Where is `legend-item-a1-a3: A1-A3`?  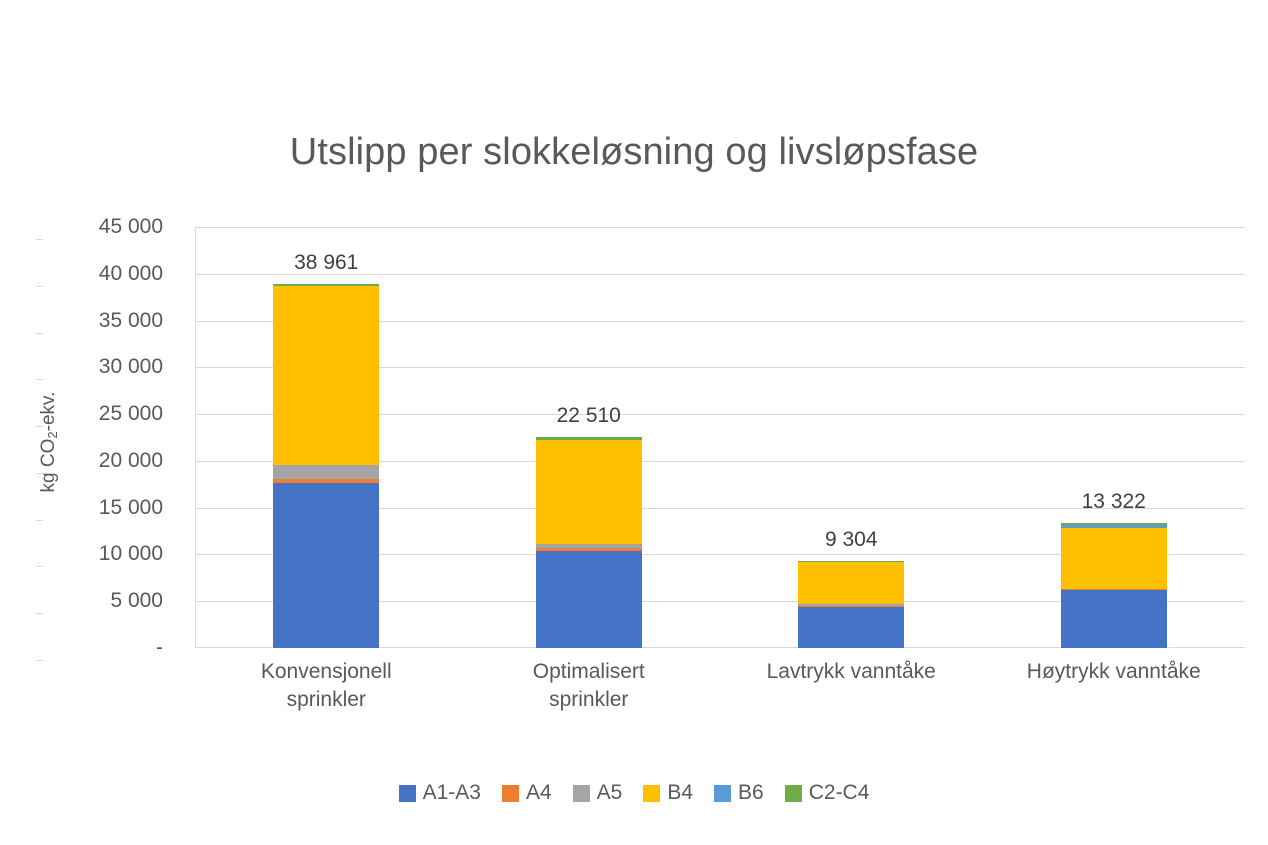 legend-item-a1-a3: A1-A3 is located at coordinates (439, 793).